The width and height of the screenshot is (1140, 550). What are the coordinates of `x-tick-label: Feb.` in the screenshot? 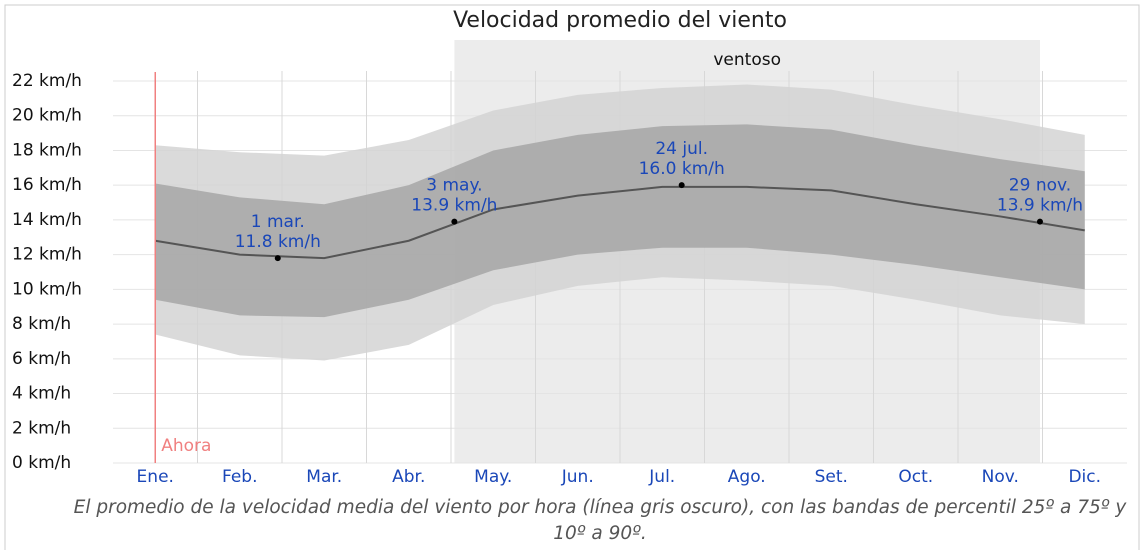 It's located at (240, 477).